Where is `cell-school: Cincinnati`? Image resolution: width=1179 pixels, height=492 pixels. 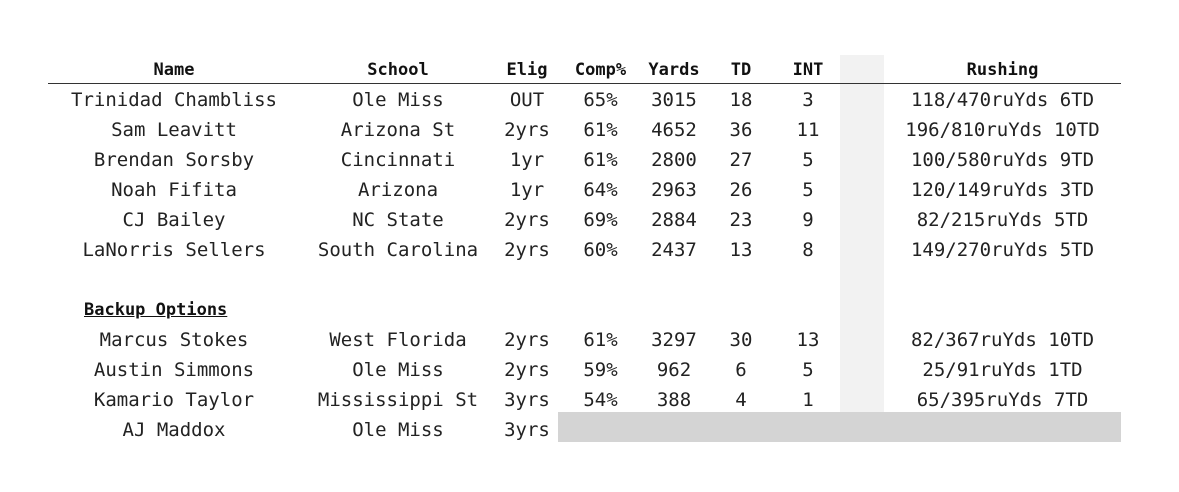
cell-school: Cincinnati is located at coordinates (398, 160).